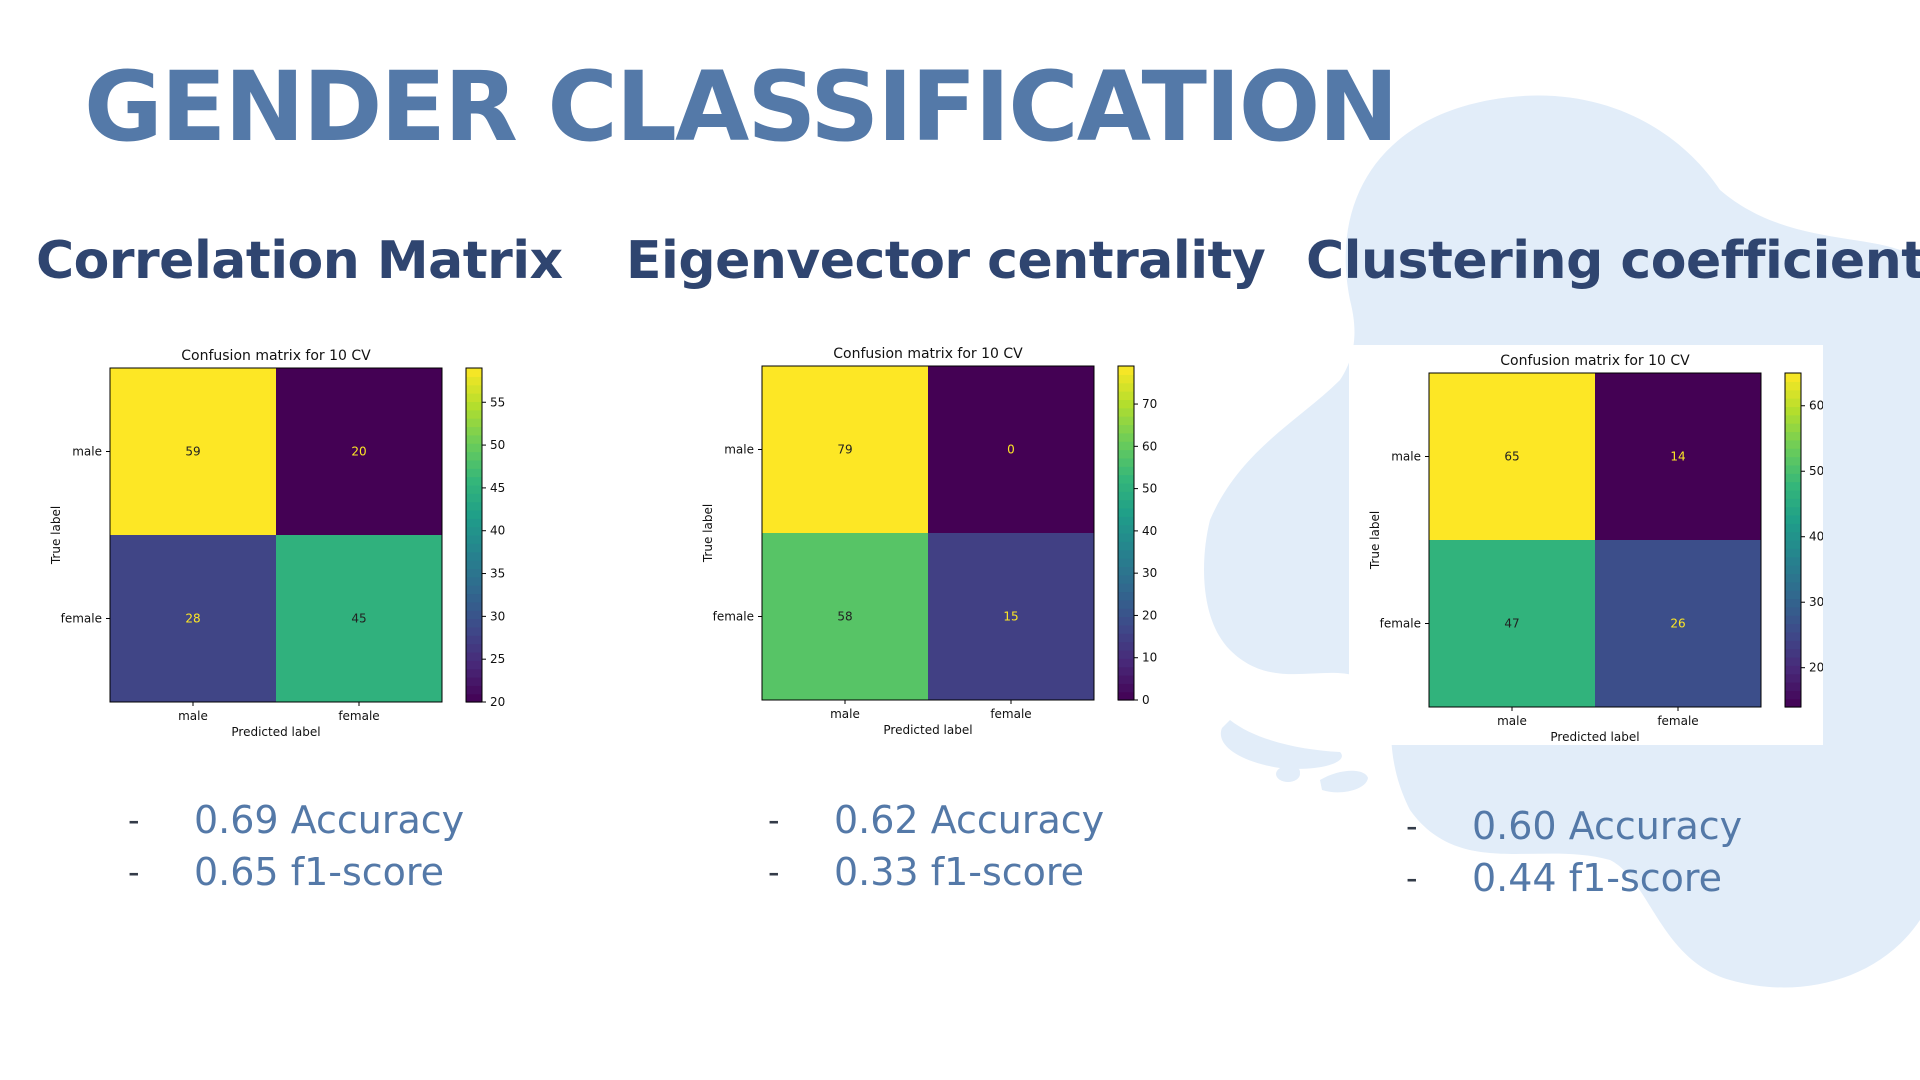  Describe the element at coordinates (959, 872) in the screenshot. I see `metric-f1-score: 0.33 f1-score` at that location.